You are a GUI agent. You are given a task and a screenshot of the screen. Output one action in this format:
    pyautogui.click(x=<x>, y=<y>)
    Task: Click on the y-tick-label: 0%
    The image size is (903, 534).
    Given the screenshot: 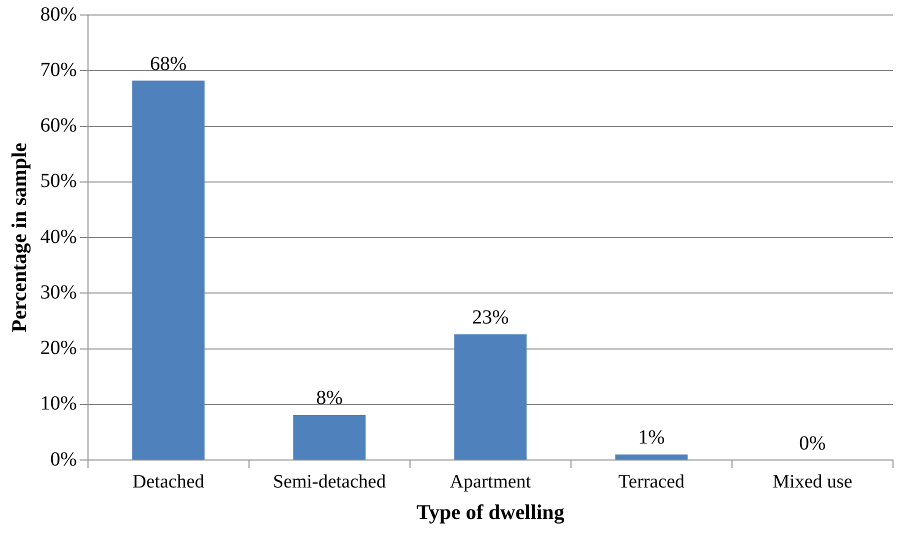 What is the action you would take?
    pyautogui.click(x=63, y=459)
    